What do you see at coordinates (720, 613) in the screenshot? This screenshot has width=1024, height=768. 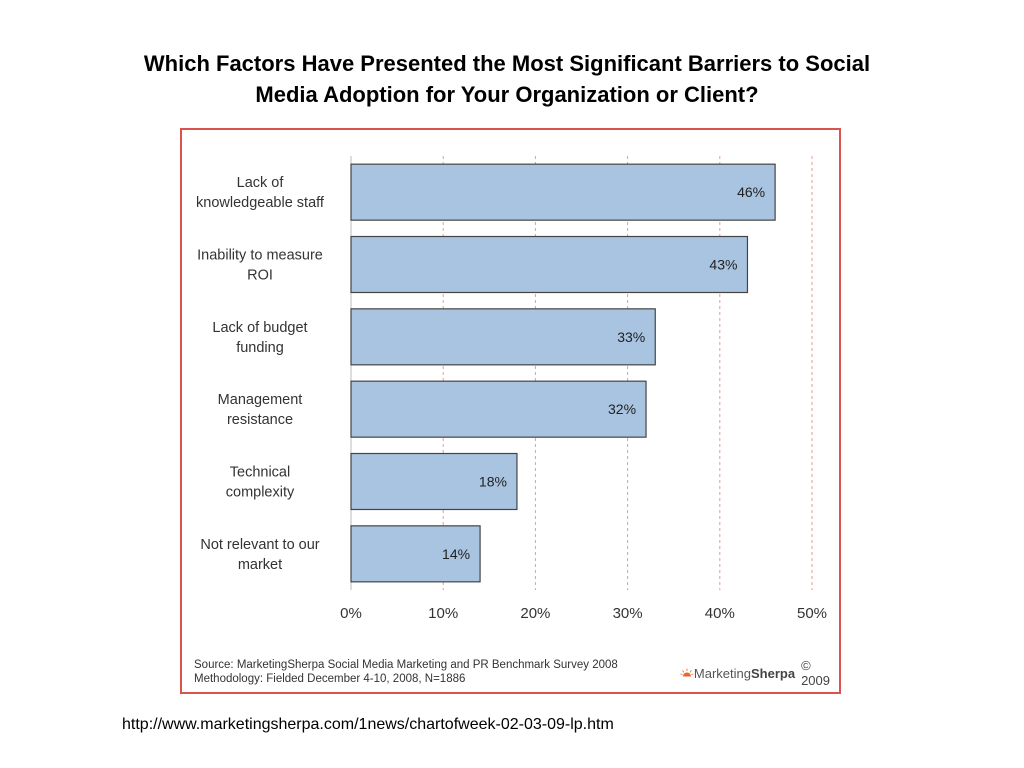 I see `x-tick-label: 40%` at bounding box center [720, 613].